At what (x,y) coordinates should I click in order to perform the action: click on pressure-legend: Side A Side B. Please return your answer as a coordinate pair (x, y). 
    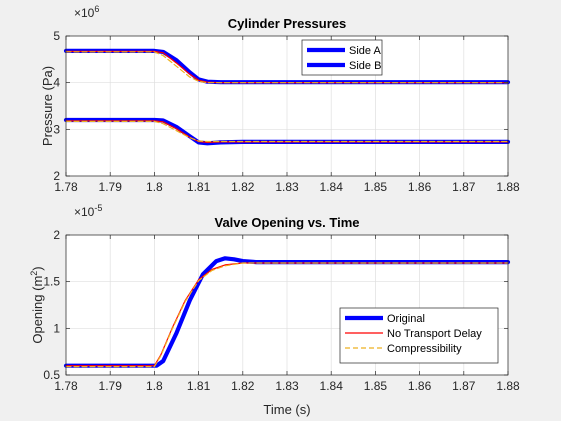
    Looking at the image, I should click on (342, 57).